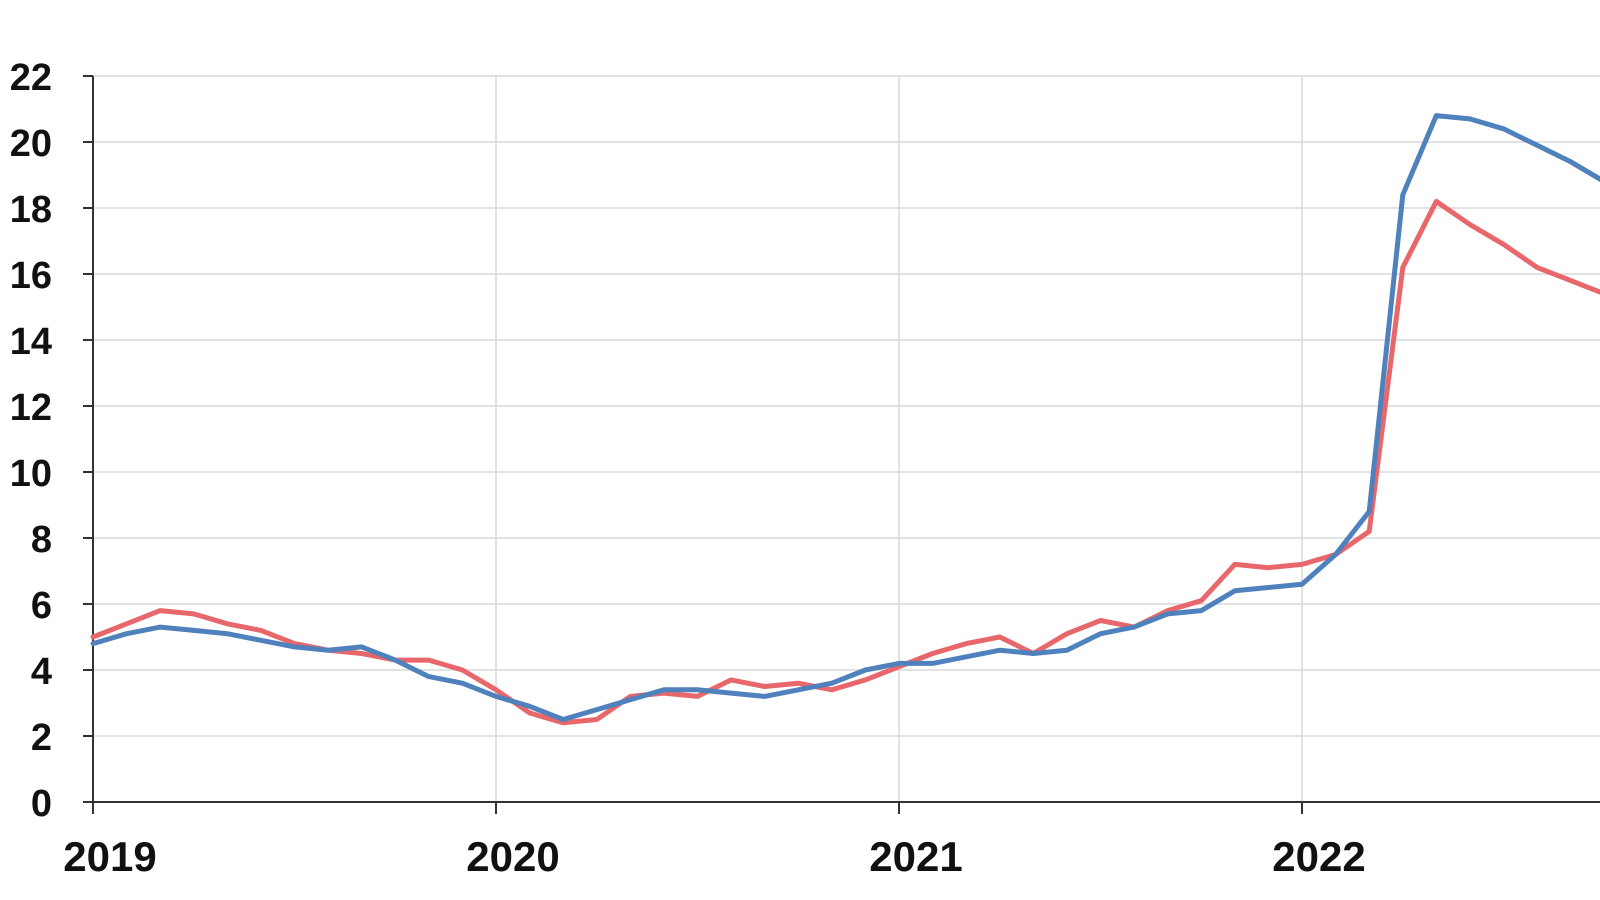 The width and height of the screenshot is (1600, 900). What do you see at coordinates (31, 144) in the screenshot?
I see `y-tick-label: 20` at bounding box center [31, 144].